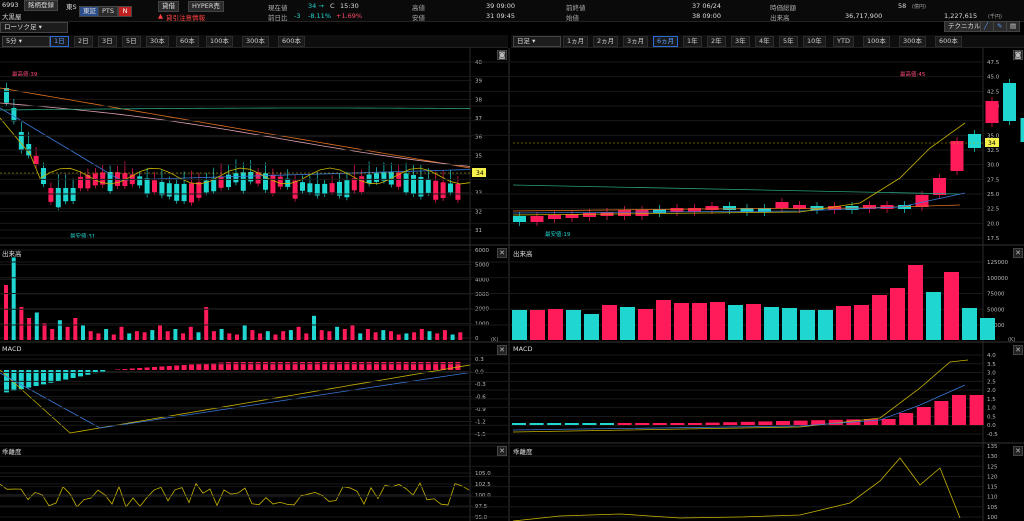 Image resolution: width=1024 pixels, height=521 pixels. What do you see at coordinates (12, 452) in the screenshot?
I see `left-deviation-title: 乖離度` at bounding box center [12, 452].